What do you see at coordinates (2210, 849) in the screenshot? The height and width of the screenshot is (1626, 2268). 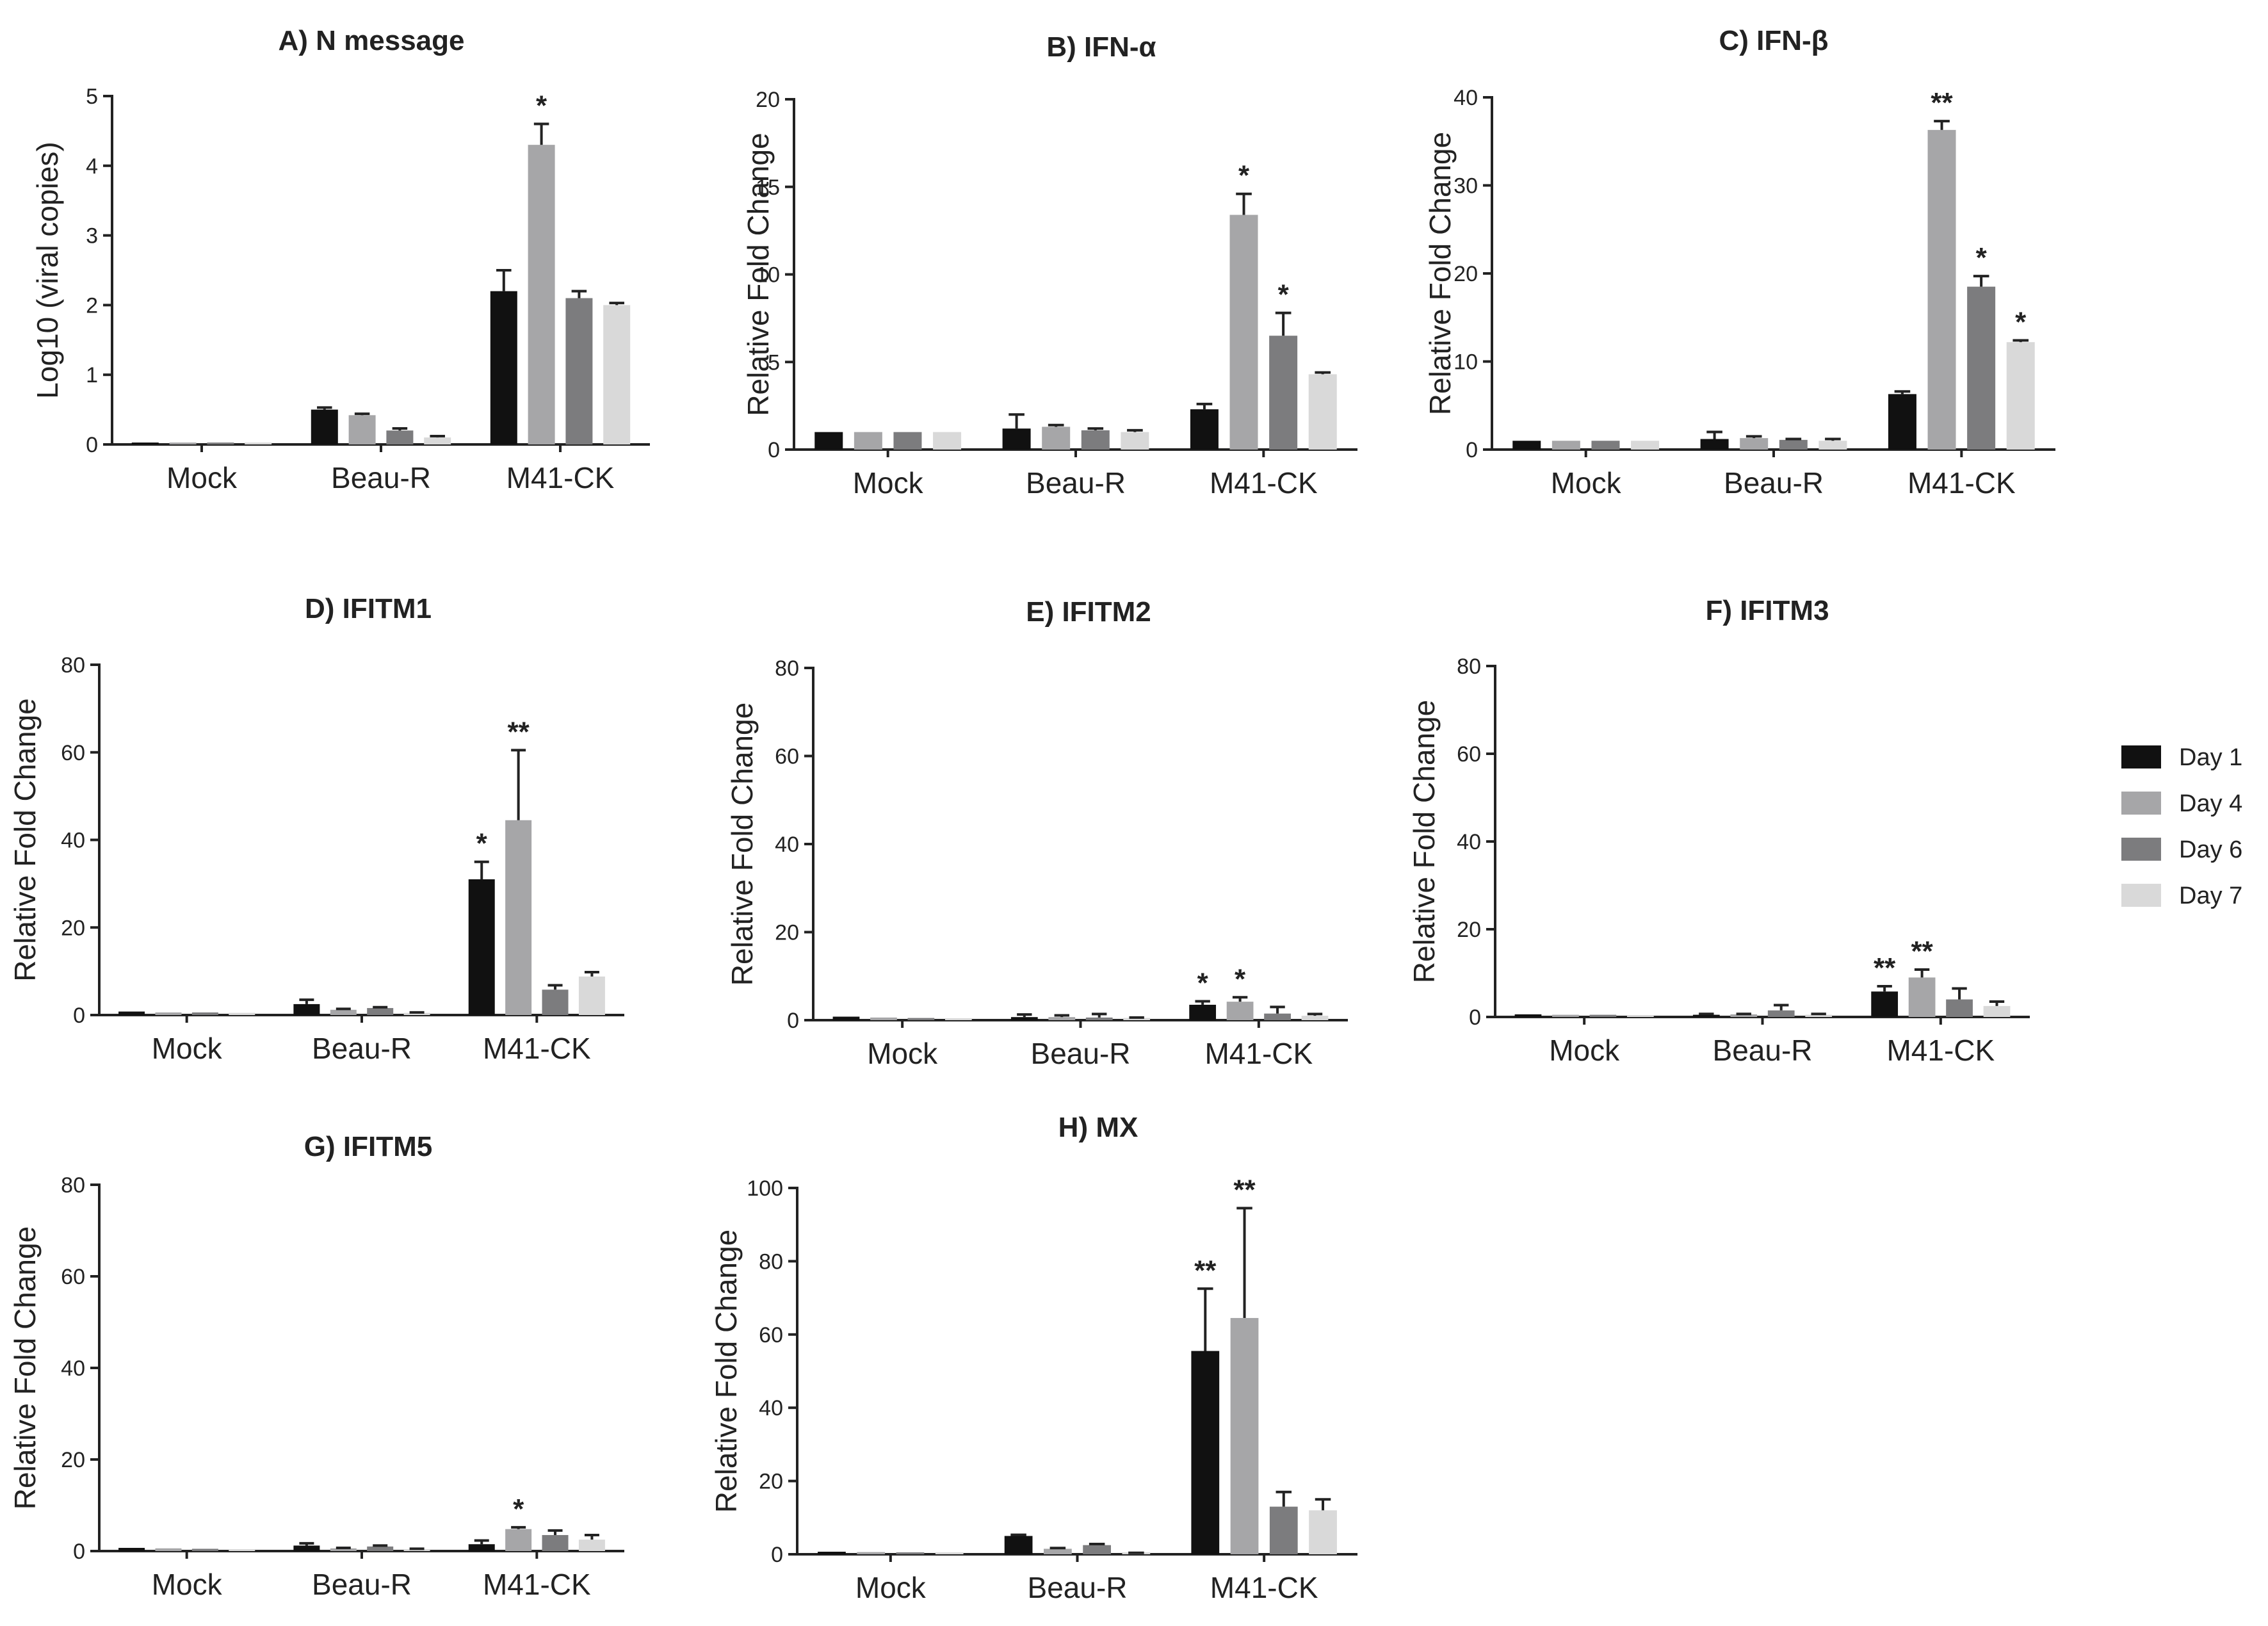 I see `legend-label: Day 6` at bounding box center [2210, 849].